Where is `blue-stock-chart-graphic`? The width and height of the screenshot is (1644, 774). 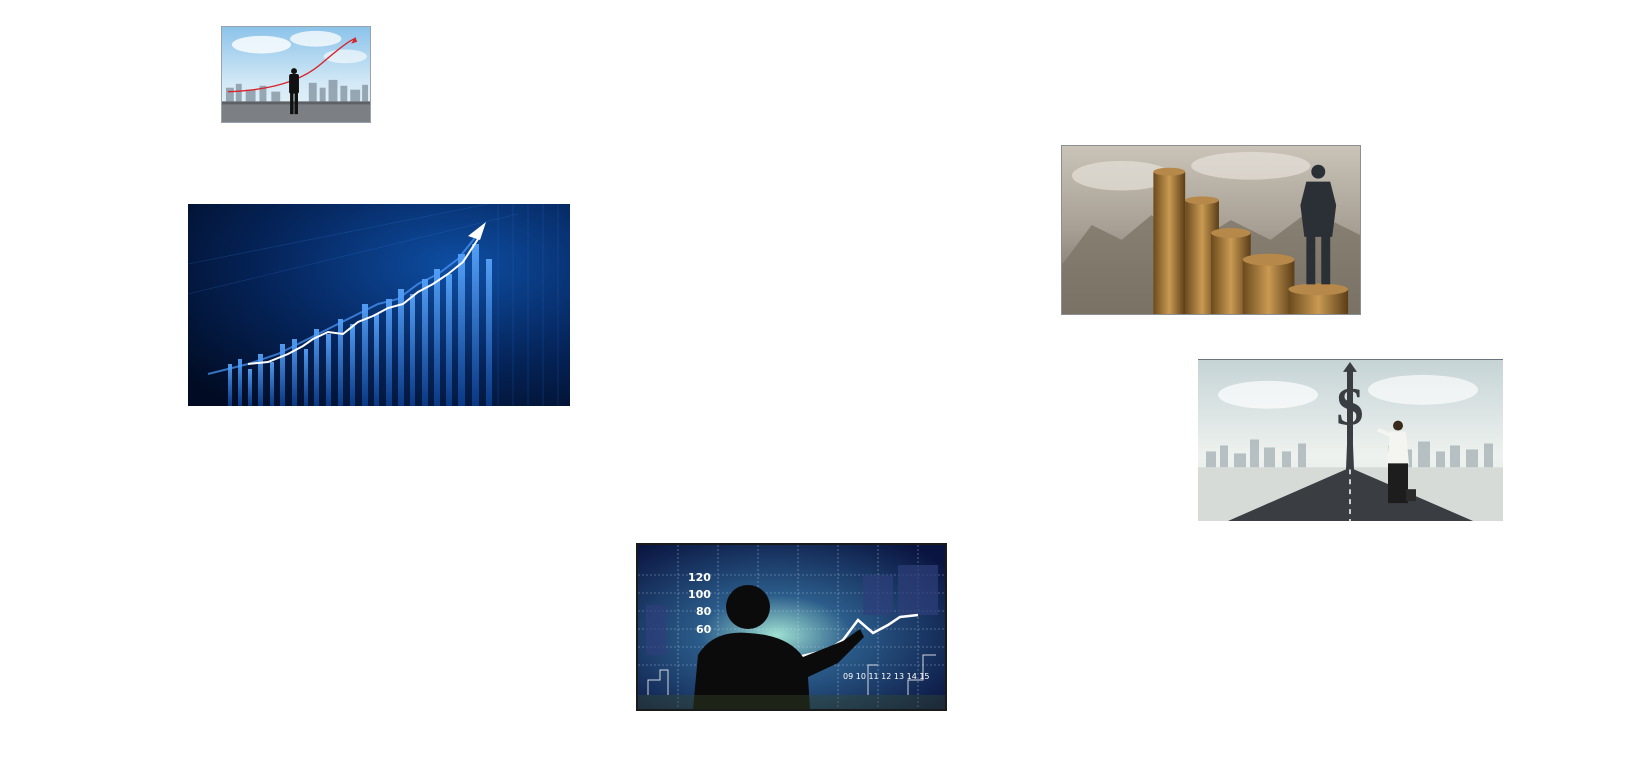
blue-stock-chart-graphic is located at coordinates (379, 305).